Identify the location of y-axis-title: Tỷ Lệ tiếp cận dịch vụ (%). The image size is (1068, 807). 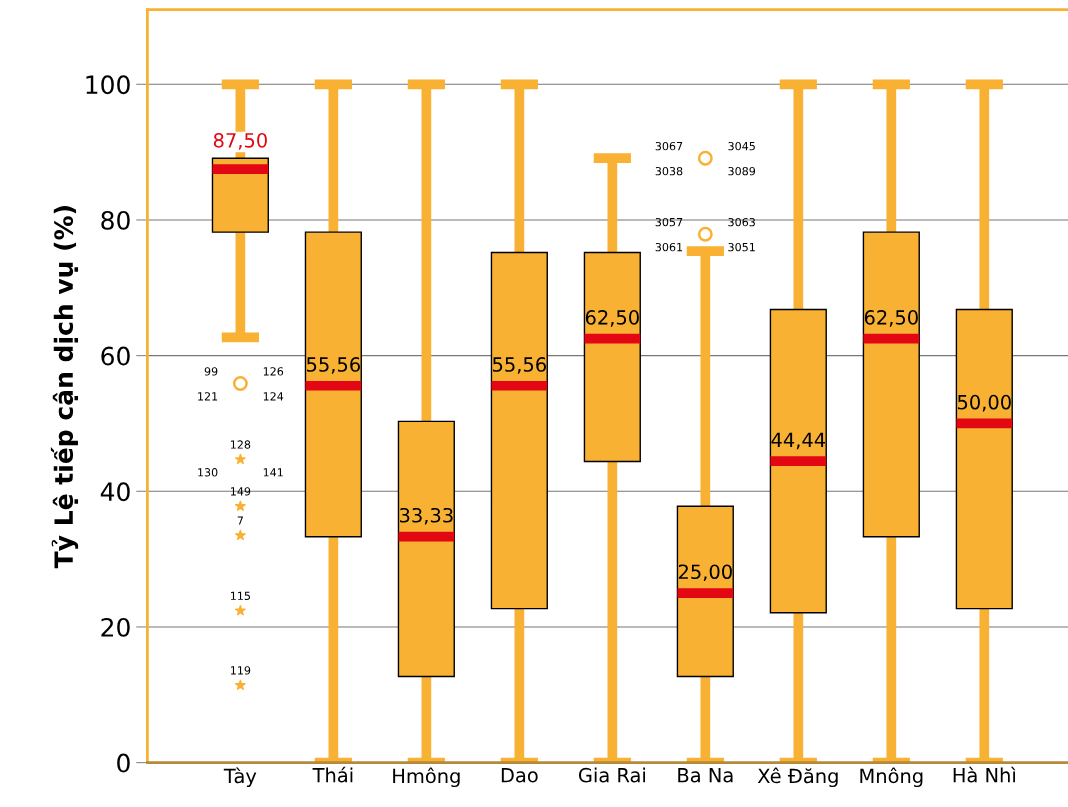
(64, 387).